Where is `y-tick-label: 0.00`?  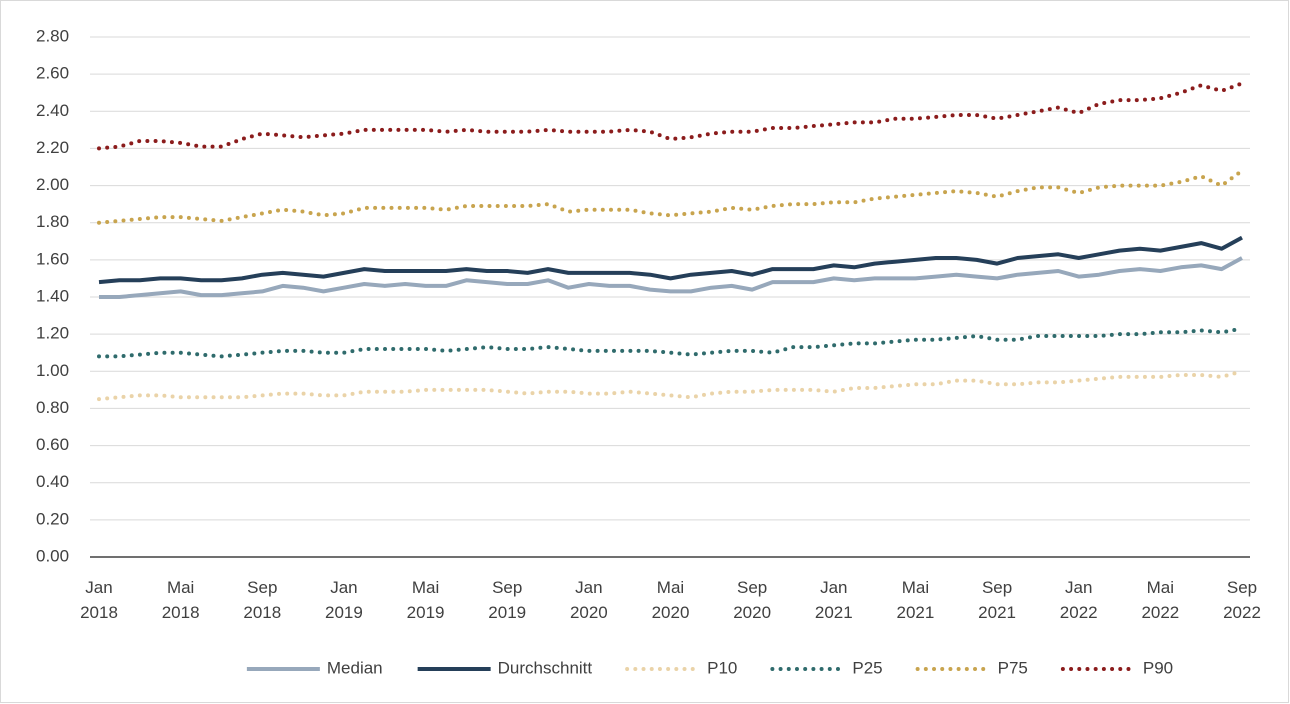
y-tick-label: 0.00 is located at coordinates (52, 555).